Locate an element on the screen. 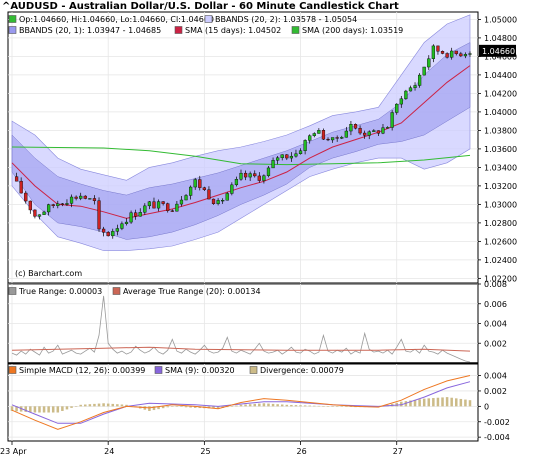 The width and height of the screenshot is (540, 472). legend-swatch-ohlc is located at coordinates (12, 19).